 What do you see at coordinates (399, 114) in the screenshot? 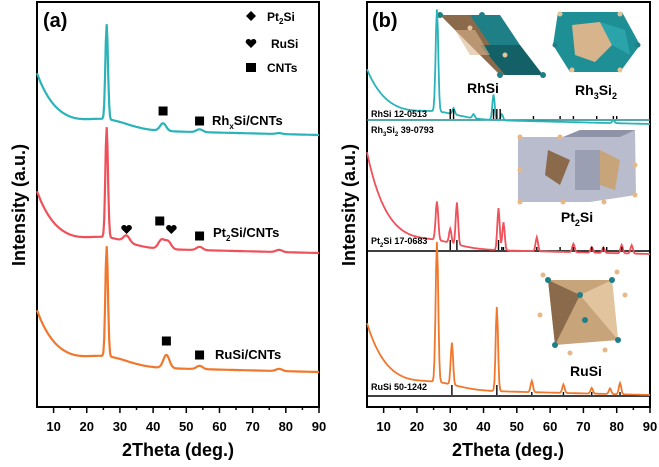
I see `ref-label-rhsi: RhSi 12-0513` at bounding box center [399, 114].